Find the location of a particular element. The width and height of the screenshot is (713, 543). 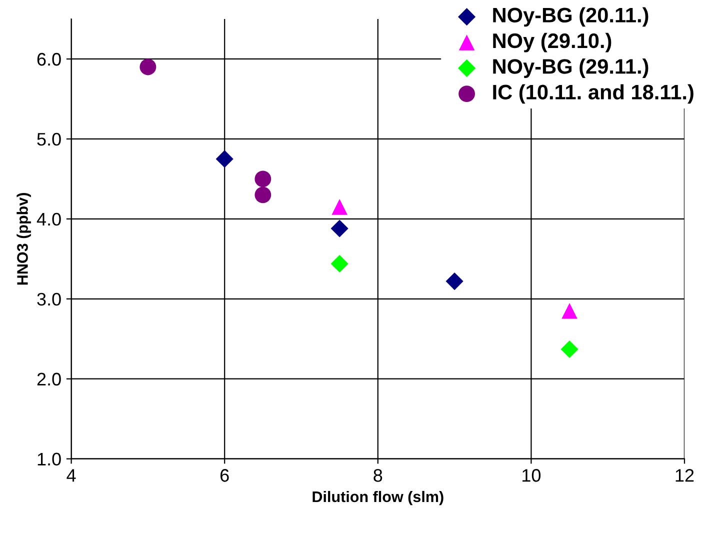

y-tick-label: 3.0 is located at coordinates (49, 299).